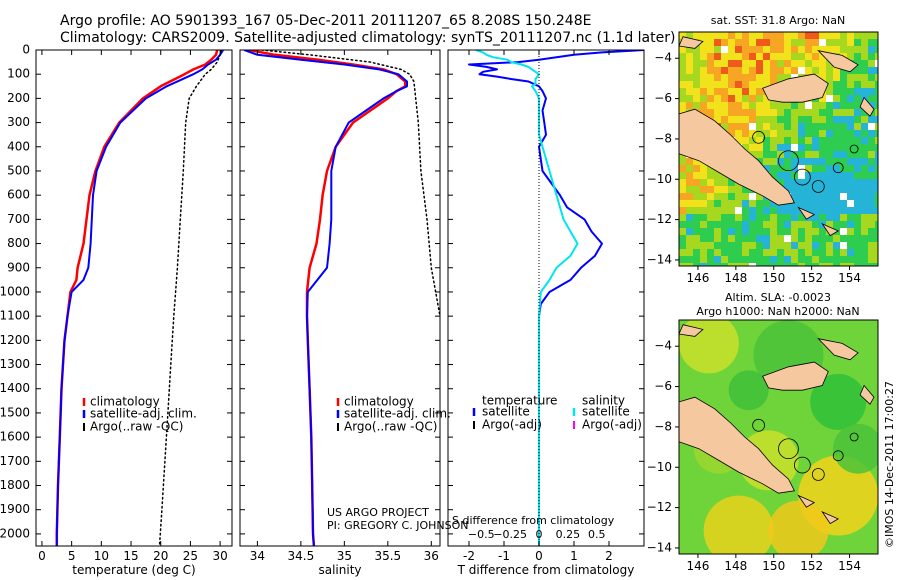 The image size is (900, 580). What do you see at coordinates (838, 401) in the screenshot?
I see `sla-anomaly-blob` at bounding box center [838, 401].